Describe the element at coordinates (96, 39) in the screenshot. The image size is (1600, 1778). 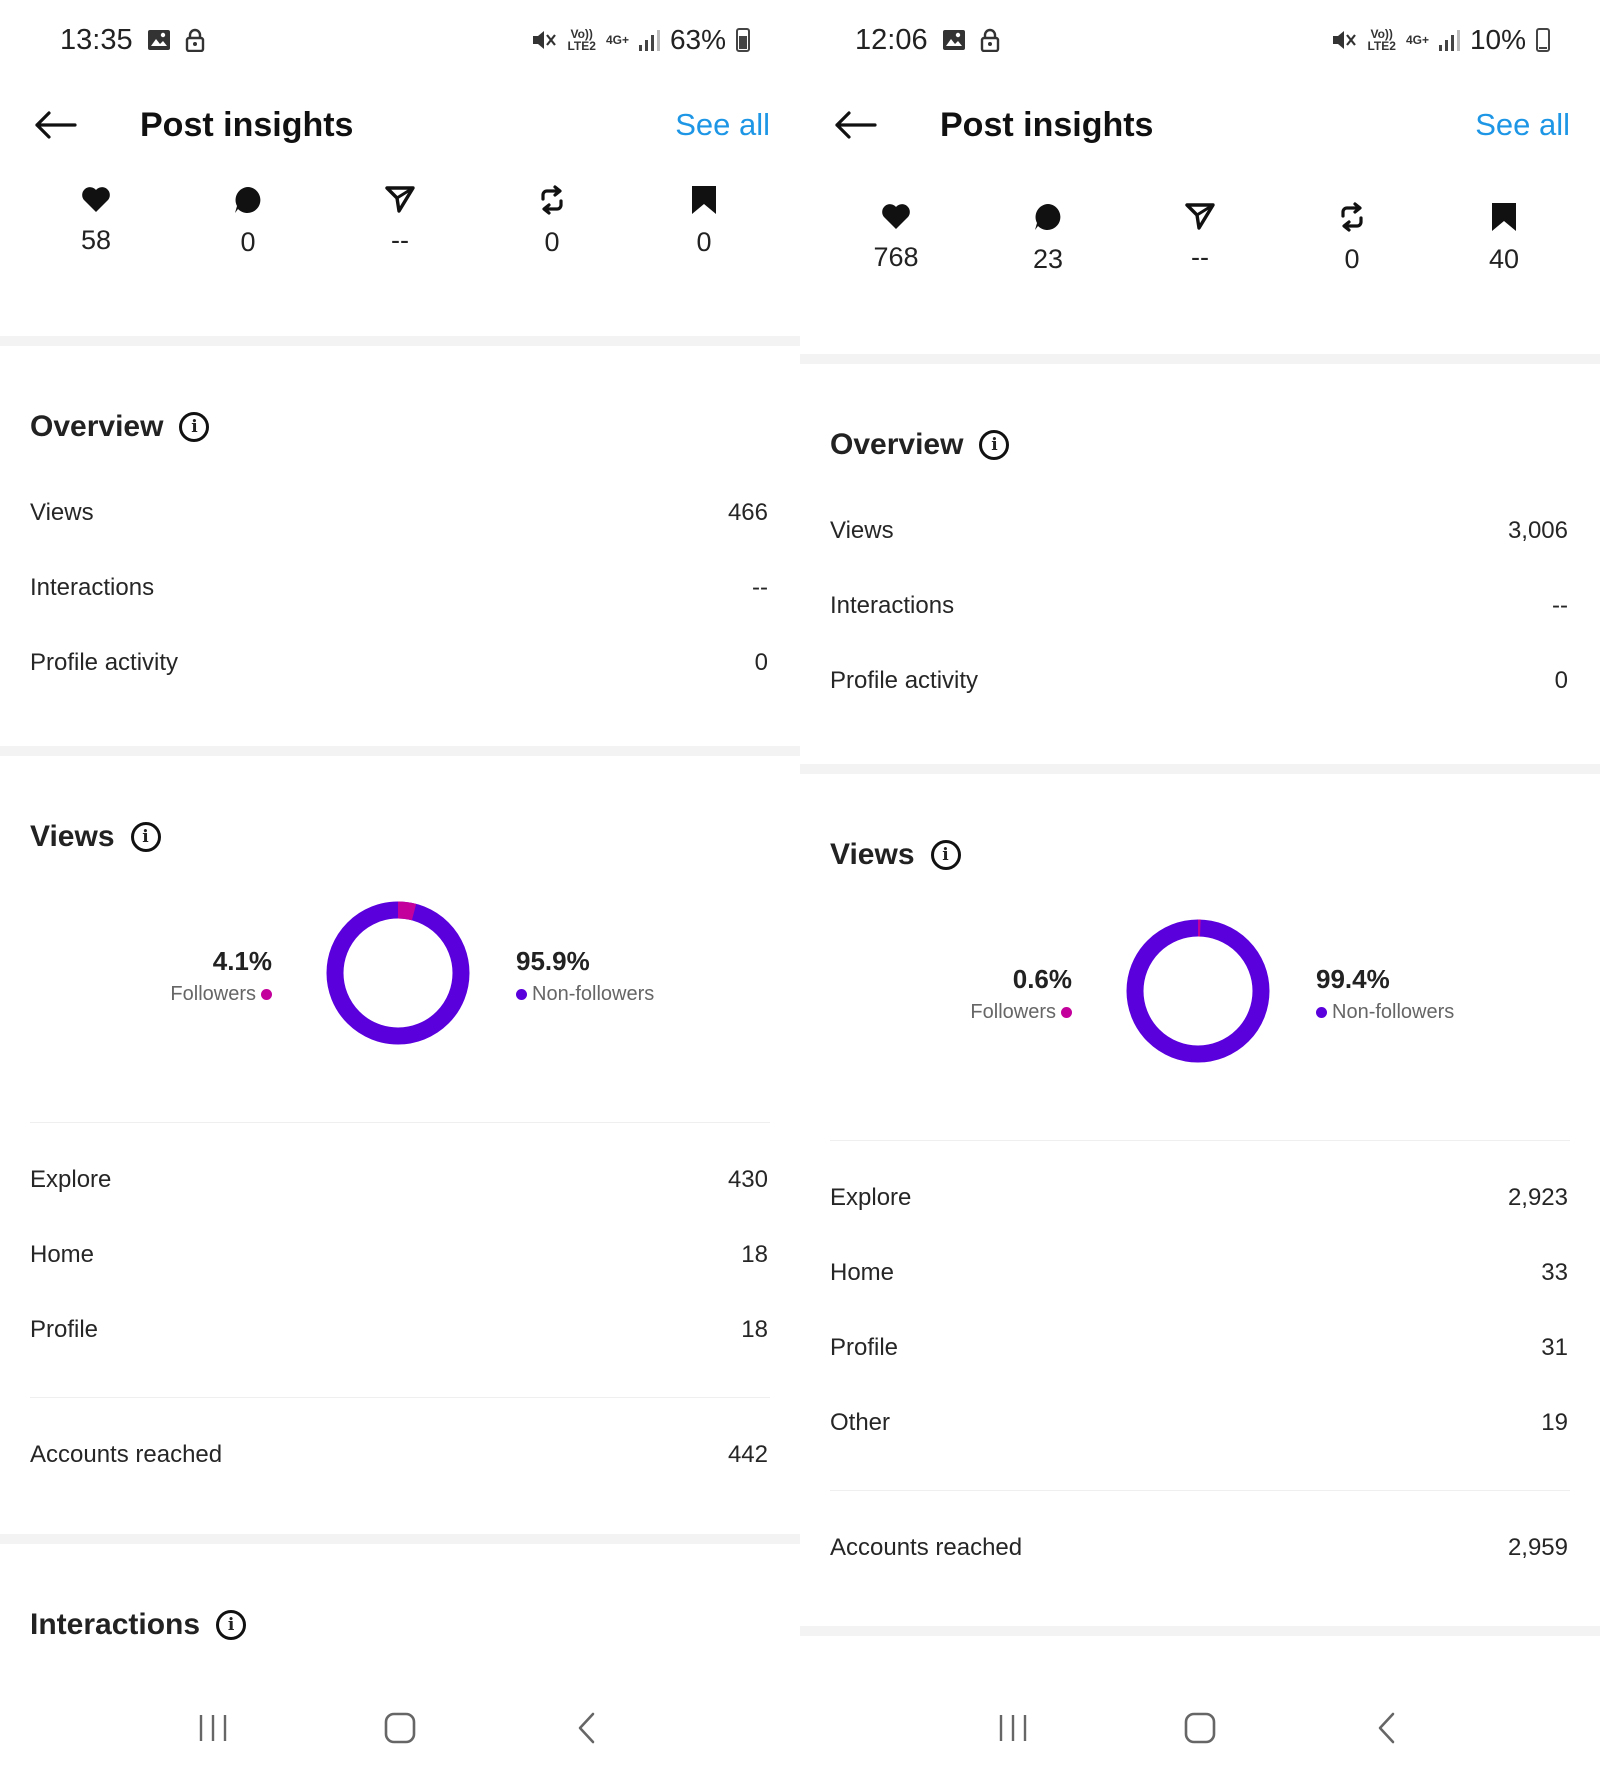
I see `status-time: 13:35` at that location.